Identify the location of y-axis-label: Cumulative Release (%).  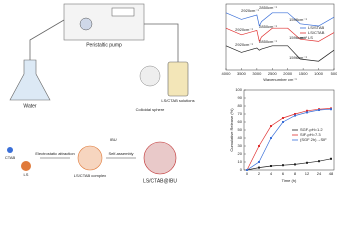
(231, 130).